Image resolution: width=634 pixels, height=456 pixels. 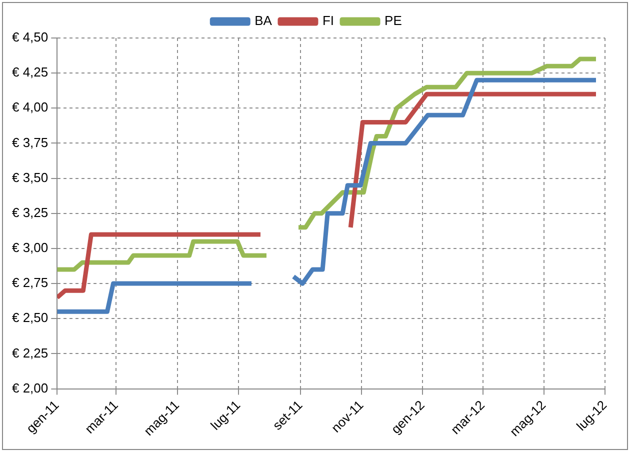 I want to click on y-tick-label: € 2,00, so click(x=30, y=388).